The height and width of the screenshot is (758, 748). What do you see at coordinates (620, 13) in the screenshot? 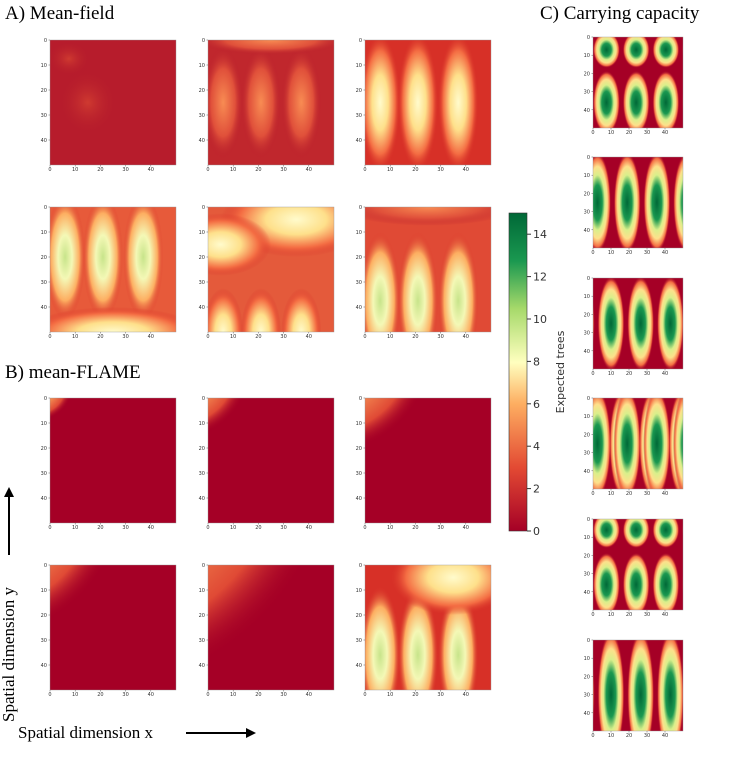
I see `panel-title: C) Carrying capacity` at bounding box center [620, 13].